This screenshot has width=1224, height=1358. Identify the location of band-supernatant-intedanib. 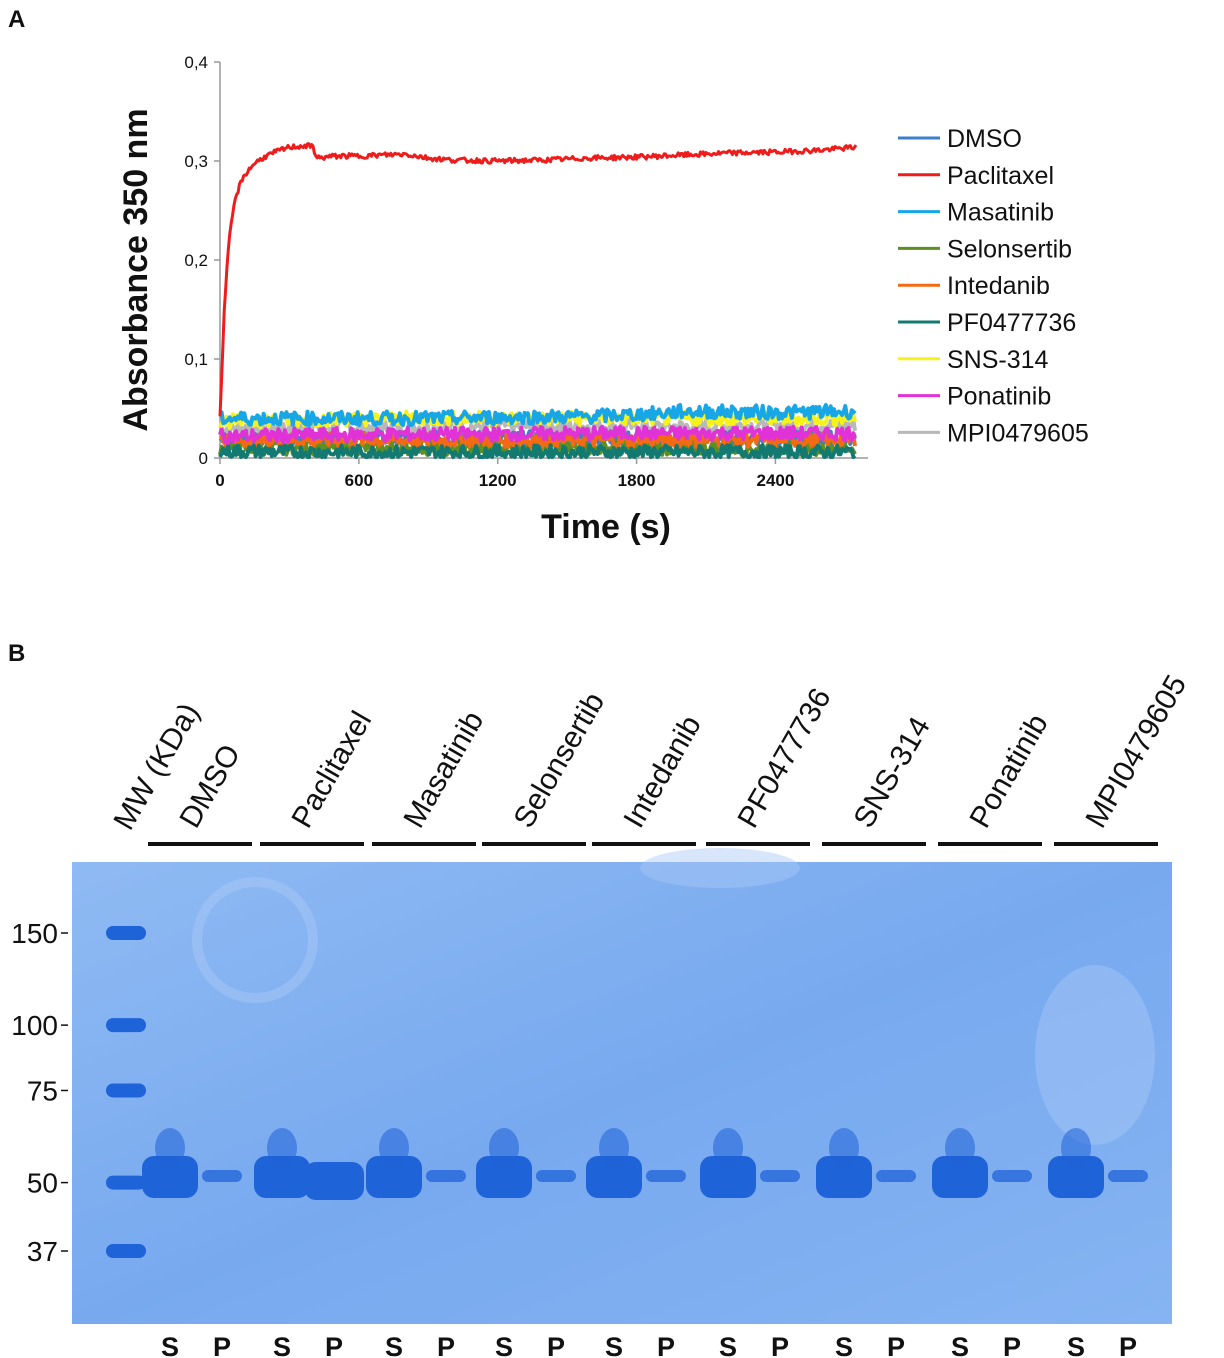
(614, 1177).